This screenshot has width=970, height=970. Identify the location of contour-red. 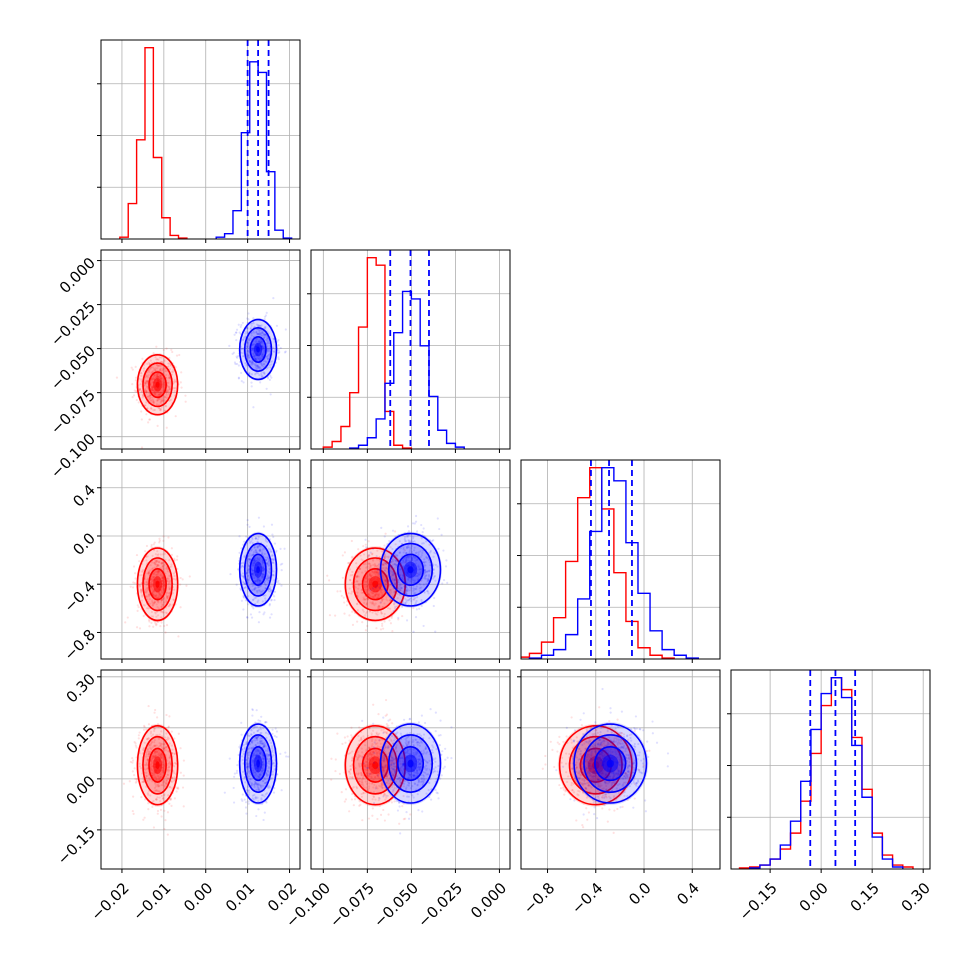
(157, 765).